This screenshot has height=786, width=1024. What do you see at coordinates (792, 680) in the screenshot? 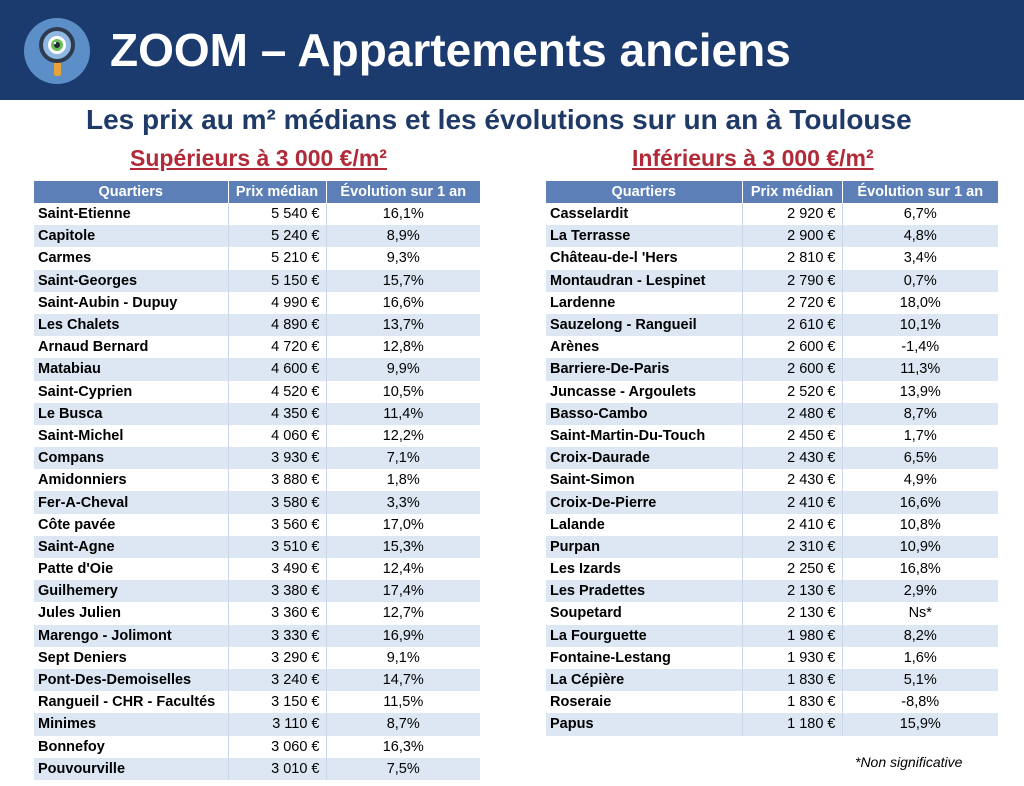
I see `cell-prix-median: 1 830 €` at bounding box center [792, 680].